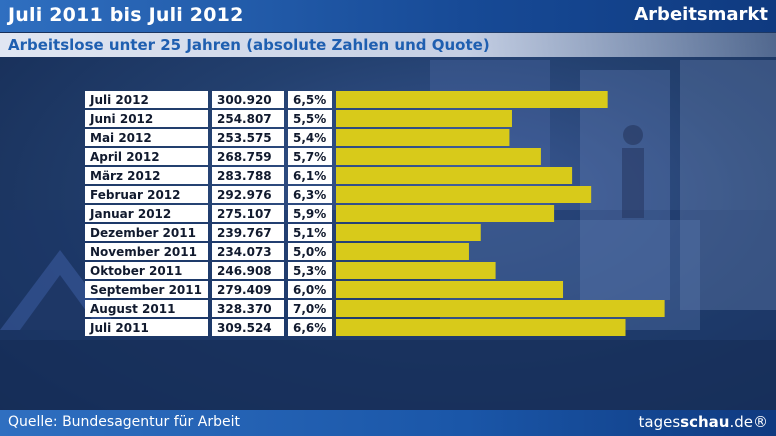 The width and height of the screenshot is (776, 436). I want to click on chart-title: Juli 2011 bis Juli 2012, so click(126, 15).